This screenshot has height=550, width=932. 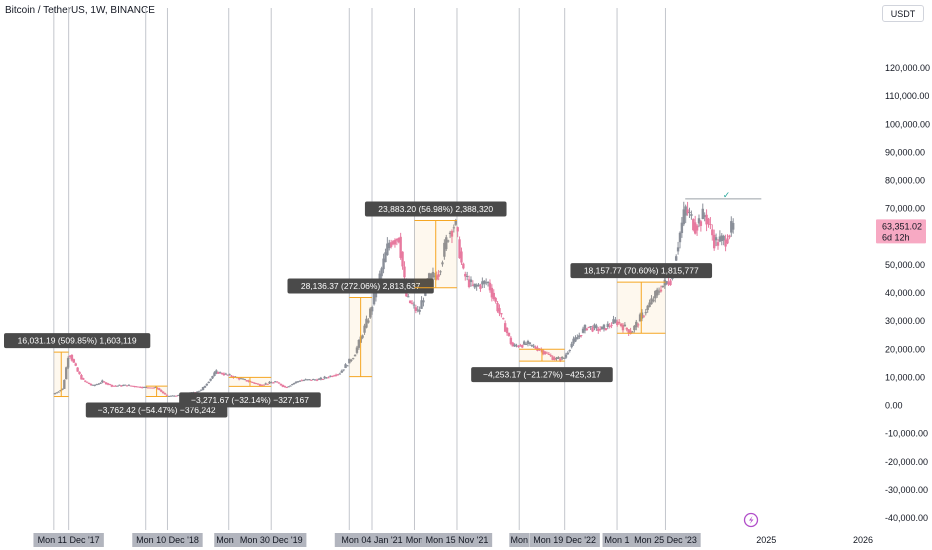 What do you see at coordinates (727, 196) in the screenshot?
I see `check-icon: ✓` at bounding box center [727, 196].